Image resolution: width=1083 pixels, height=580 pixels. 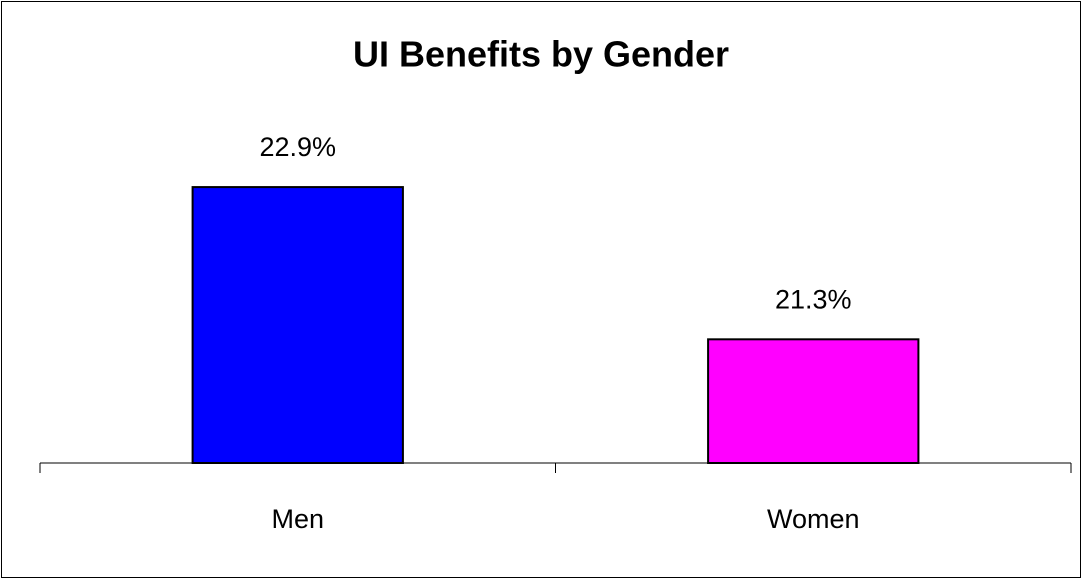 I want to click on x-tick-label: Men, so click(x=297, y=519).